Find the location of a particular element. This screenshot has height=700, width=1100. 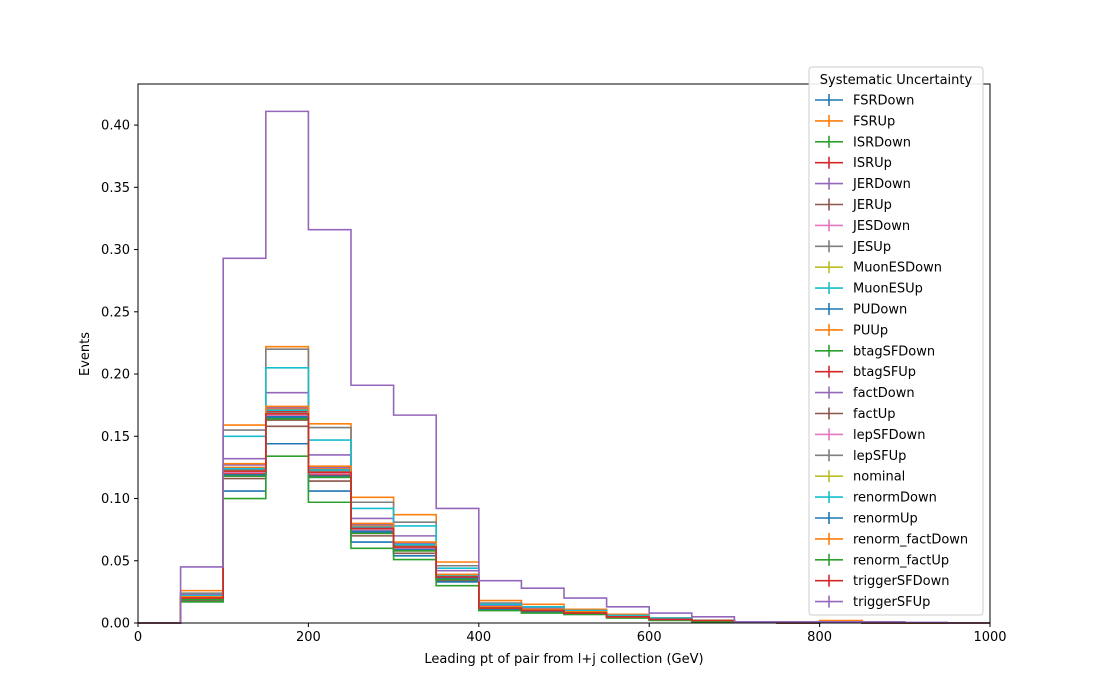

y-axis-label: Events is located at coordinates (85, 354).